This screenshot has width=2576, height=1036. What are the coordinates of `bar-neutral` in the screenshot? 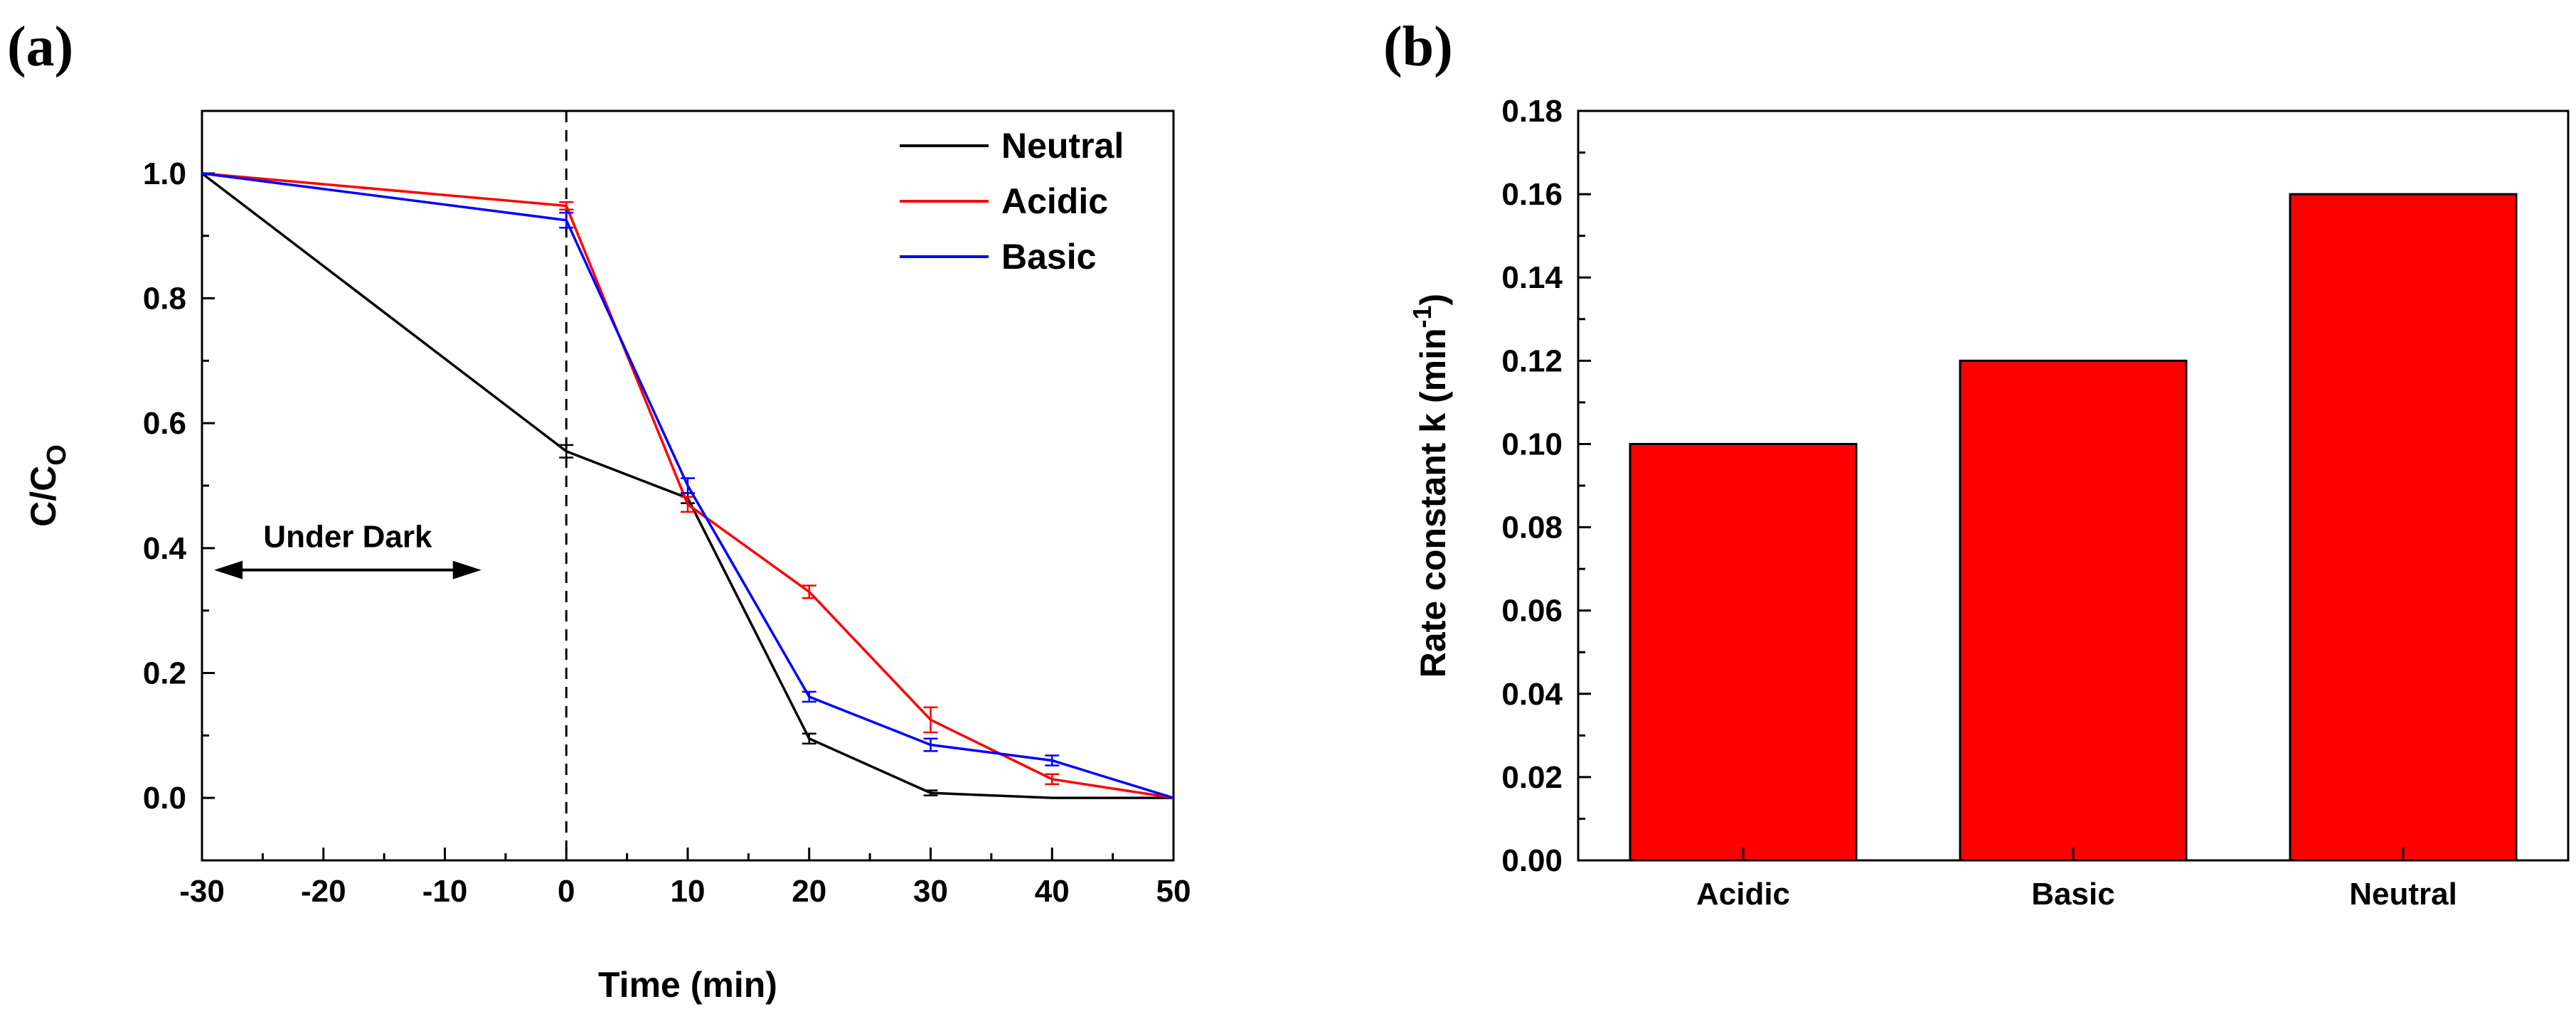 It's located at (2403, 527).